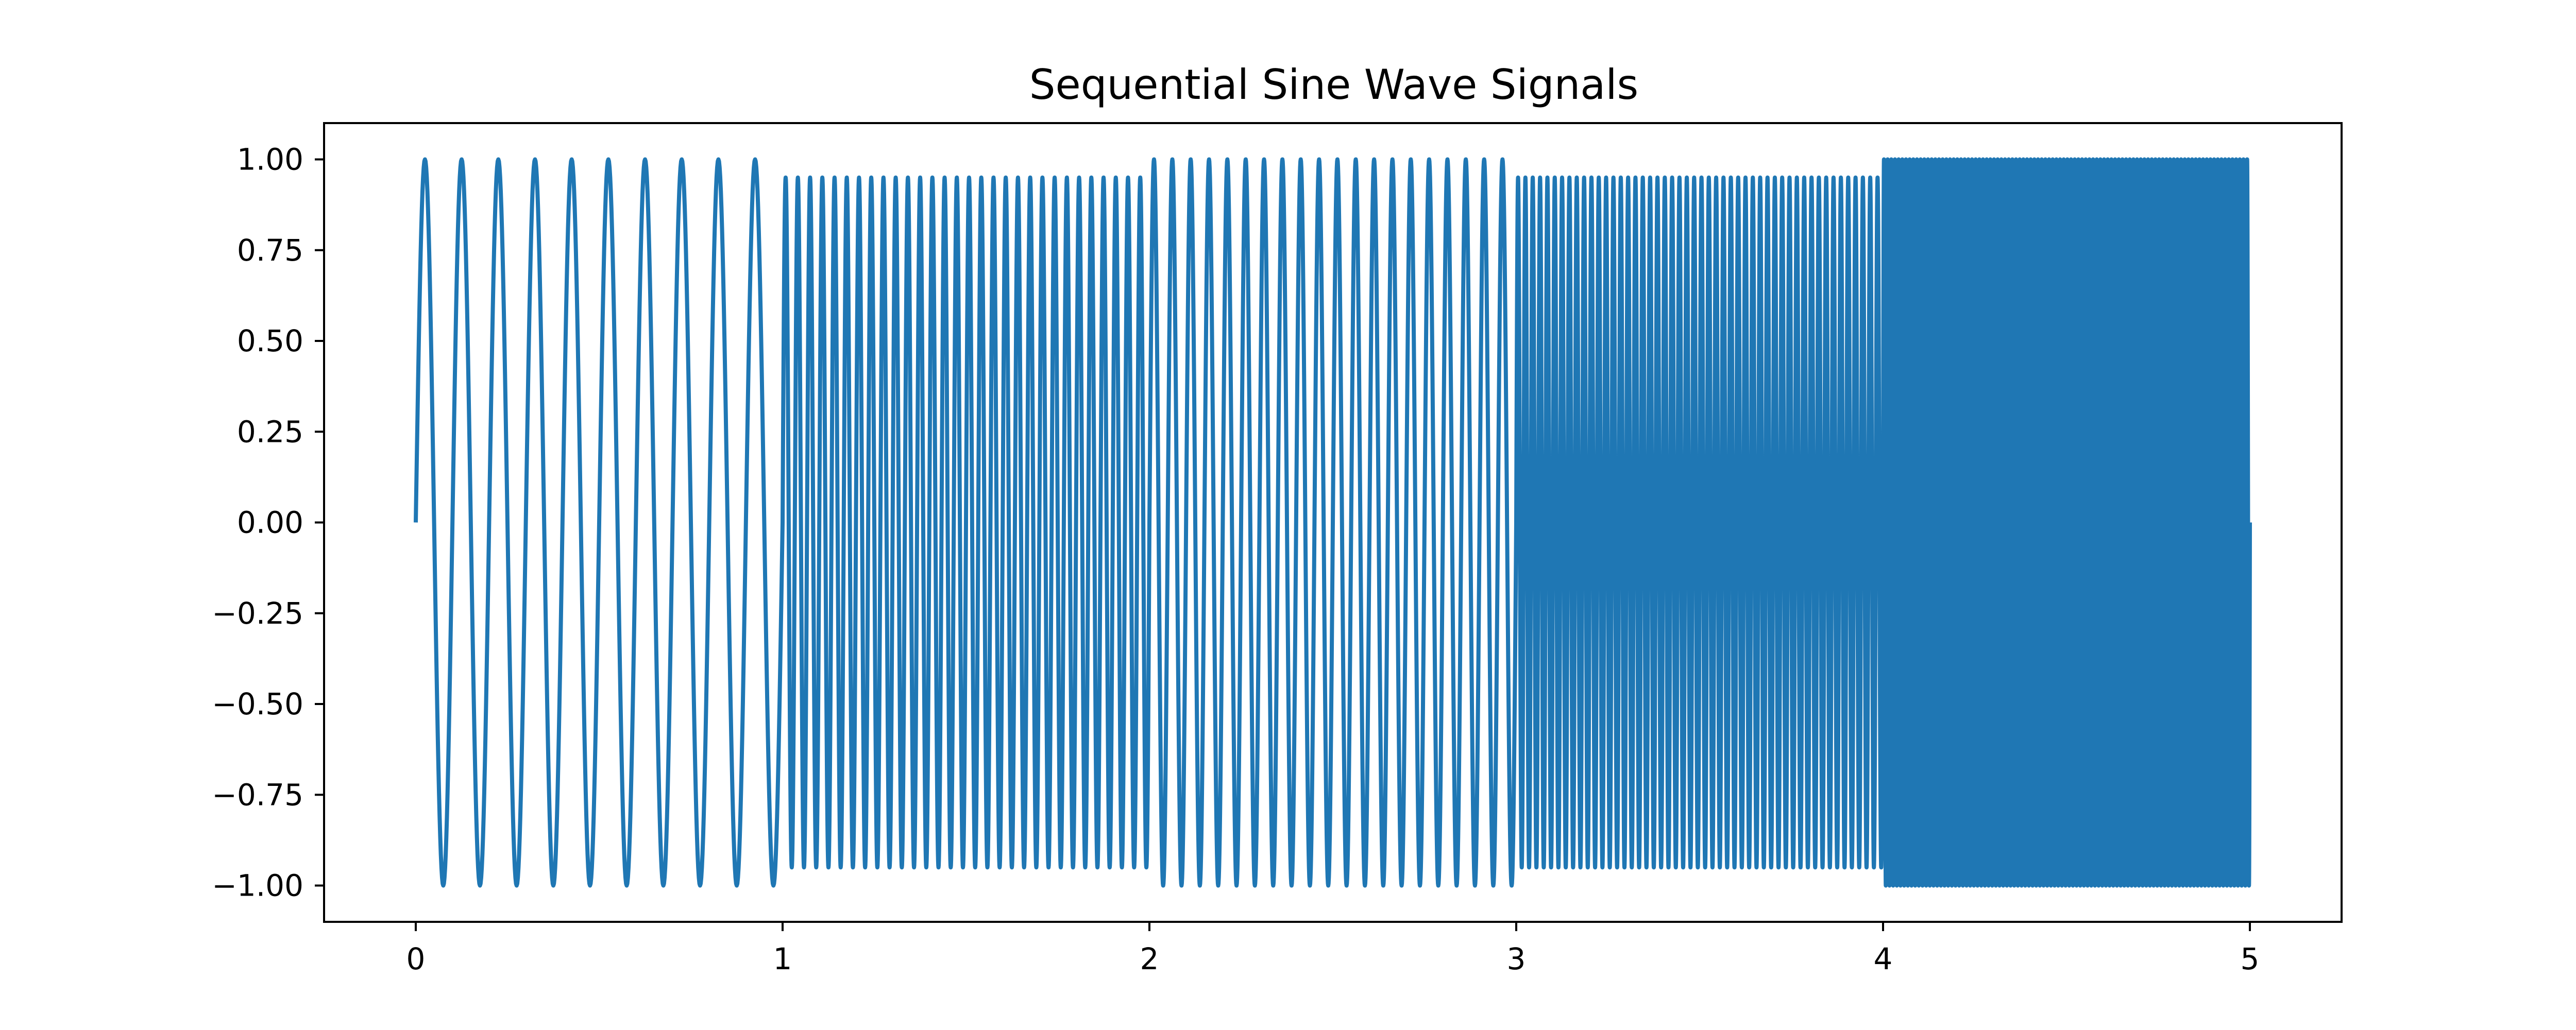 The height and width of the screenshot is (1030, 2576). Describe the element at coordinates (270, 159) in the screenshot. I see `y-tick-label: 1.00` at that location.